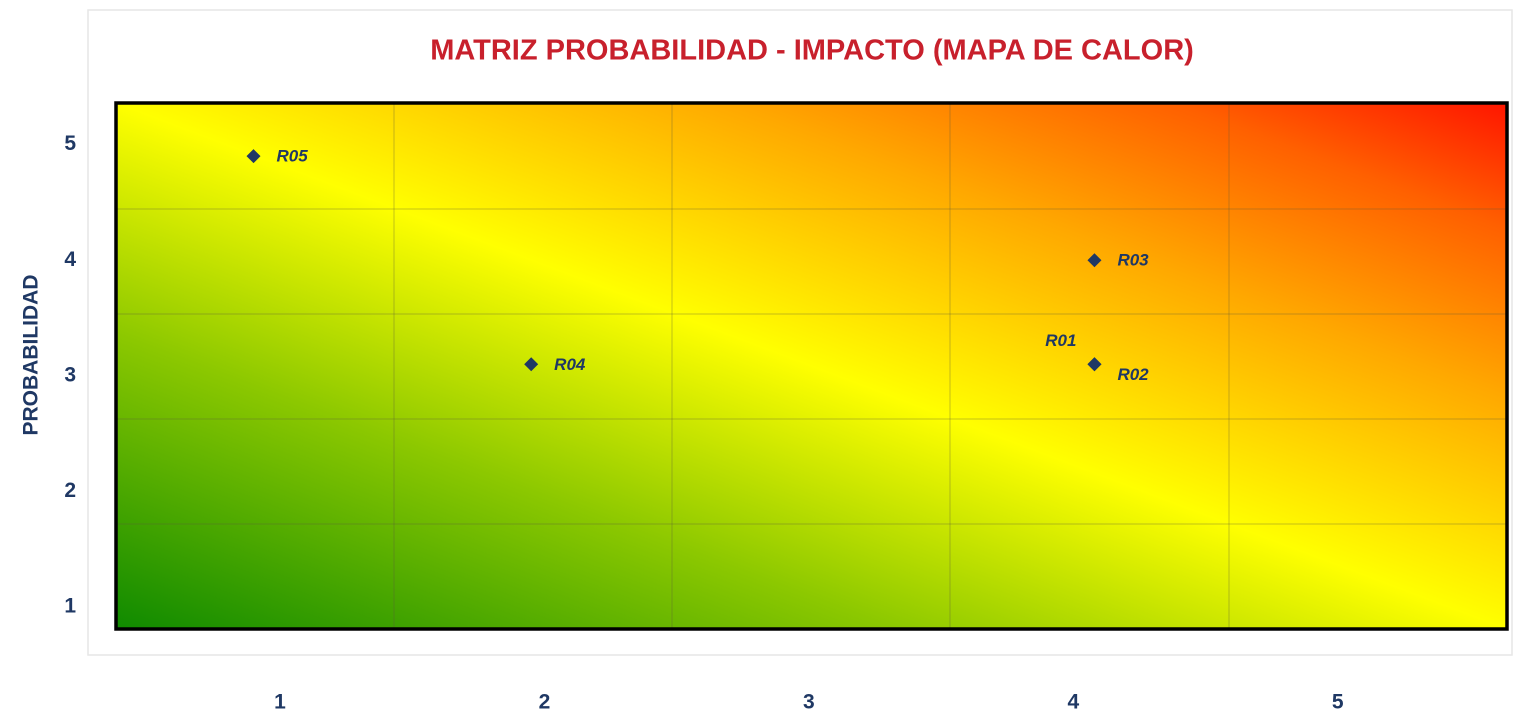 This screenshot has width=1514, height=714. I want to click on point-label: R02, so click(1133, 374).